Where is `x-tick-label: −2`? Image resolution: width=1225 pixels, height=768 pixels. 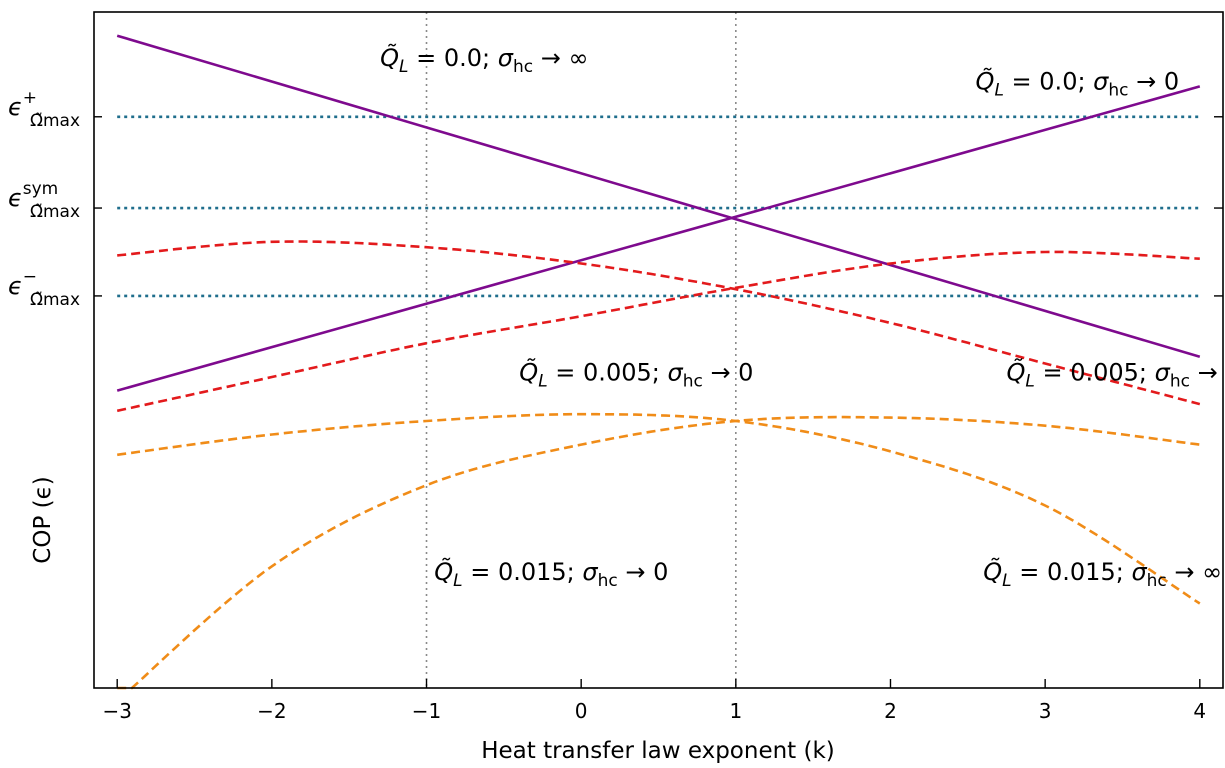 x-tick-label: −2 is located at coordinates (271, 711).